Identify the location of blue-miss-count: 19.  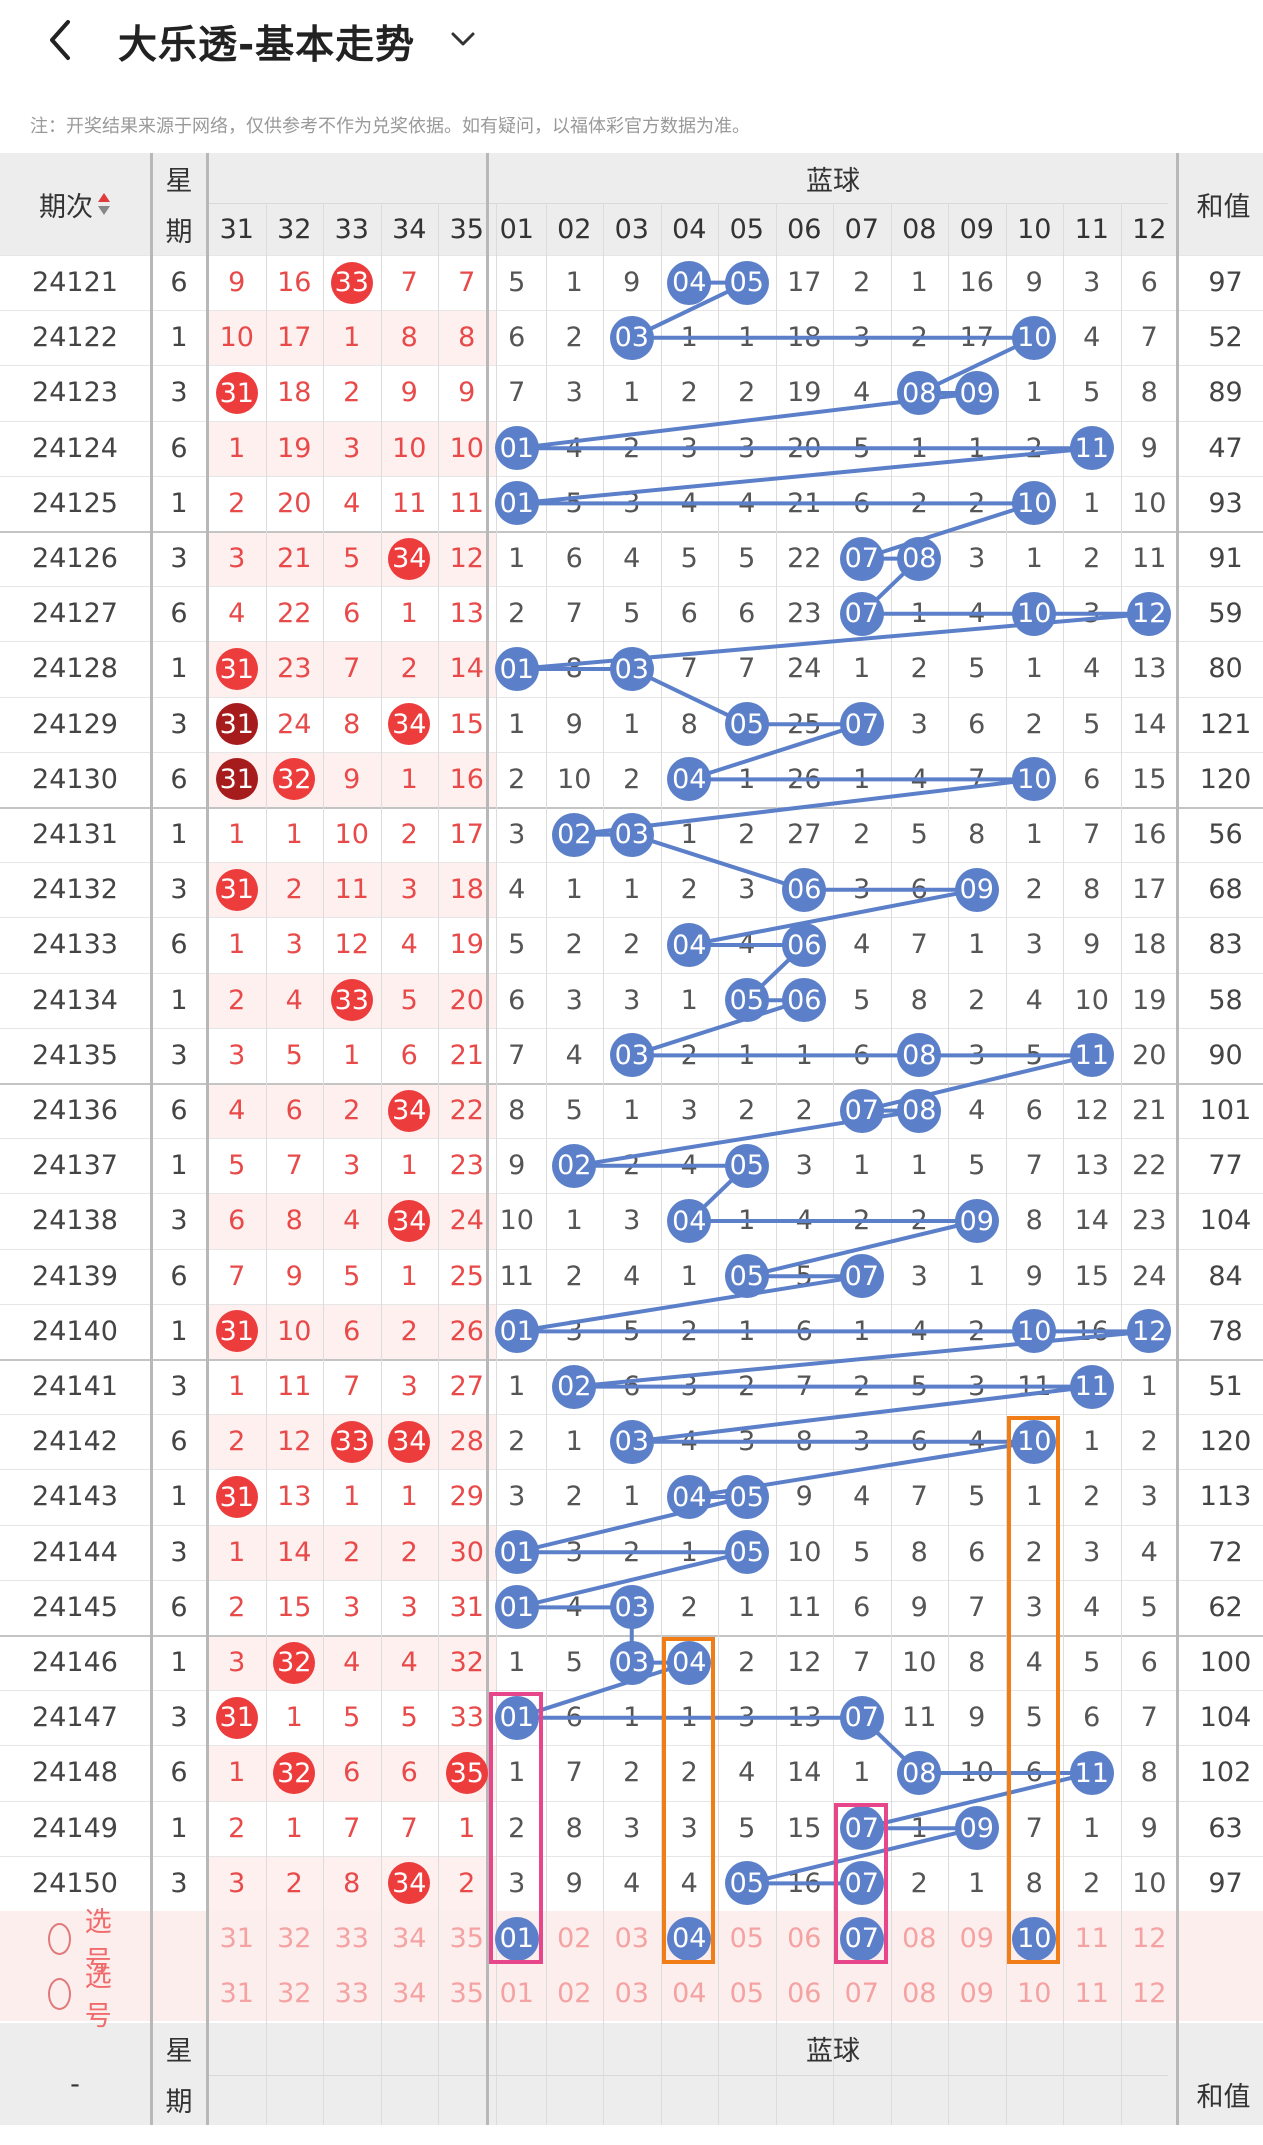
(1149, 1000).